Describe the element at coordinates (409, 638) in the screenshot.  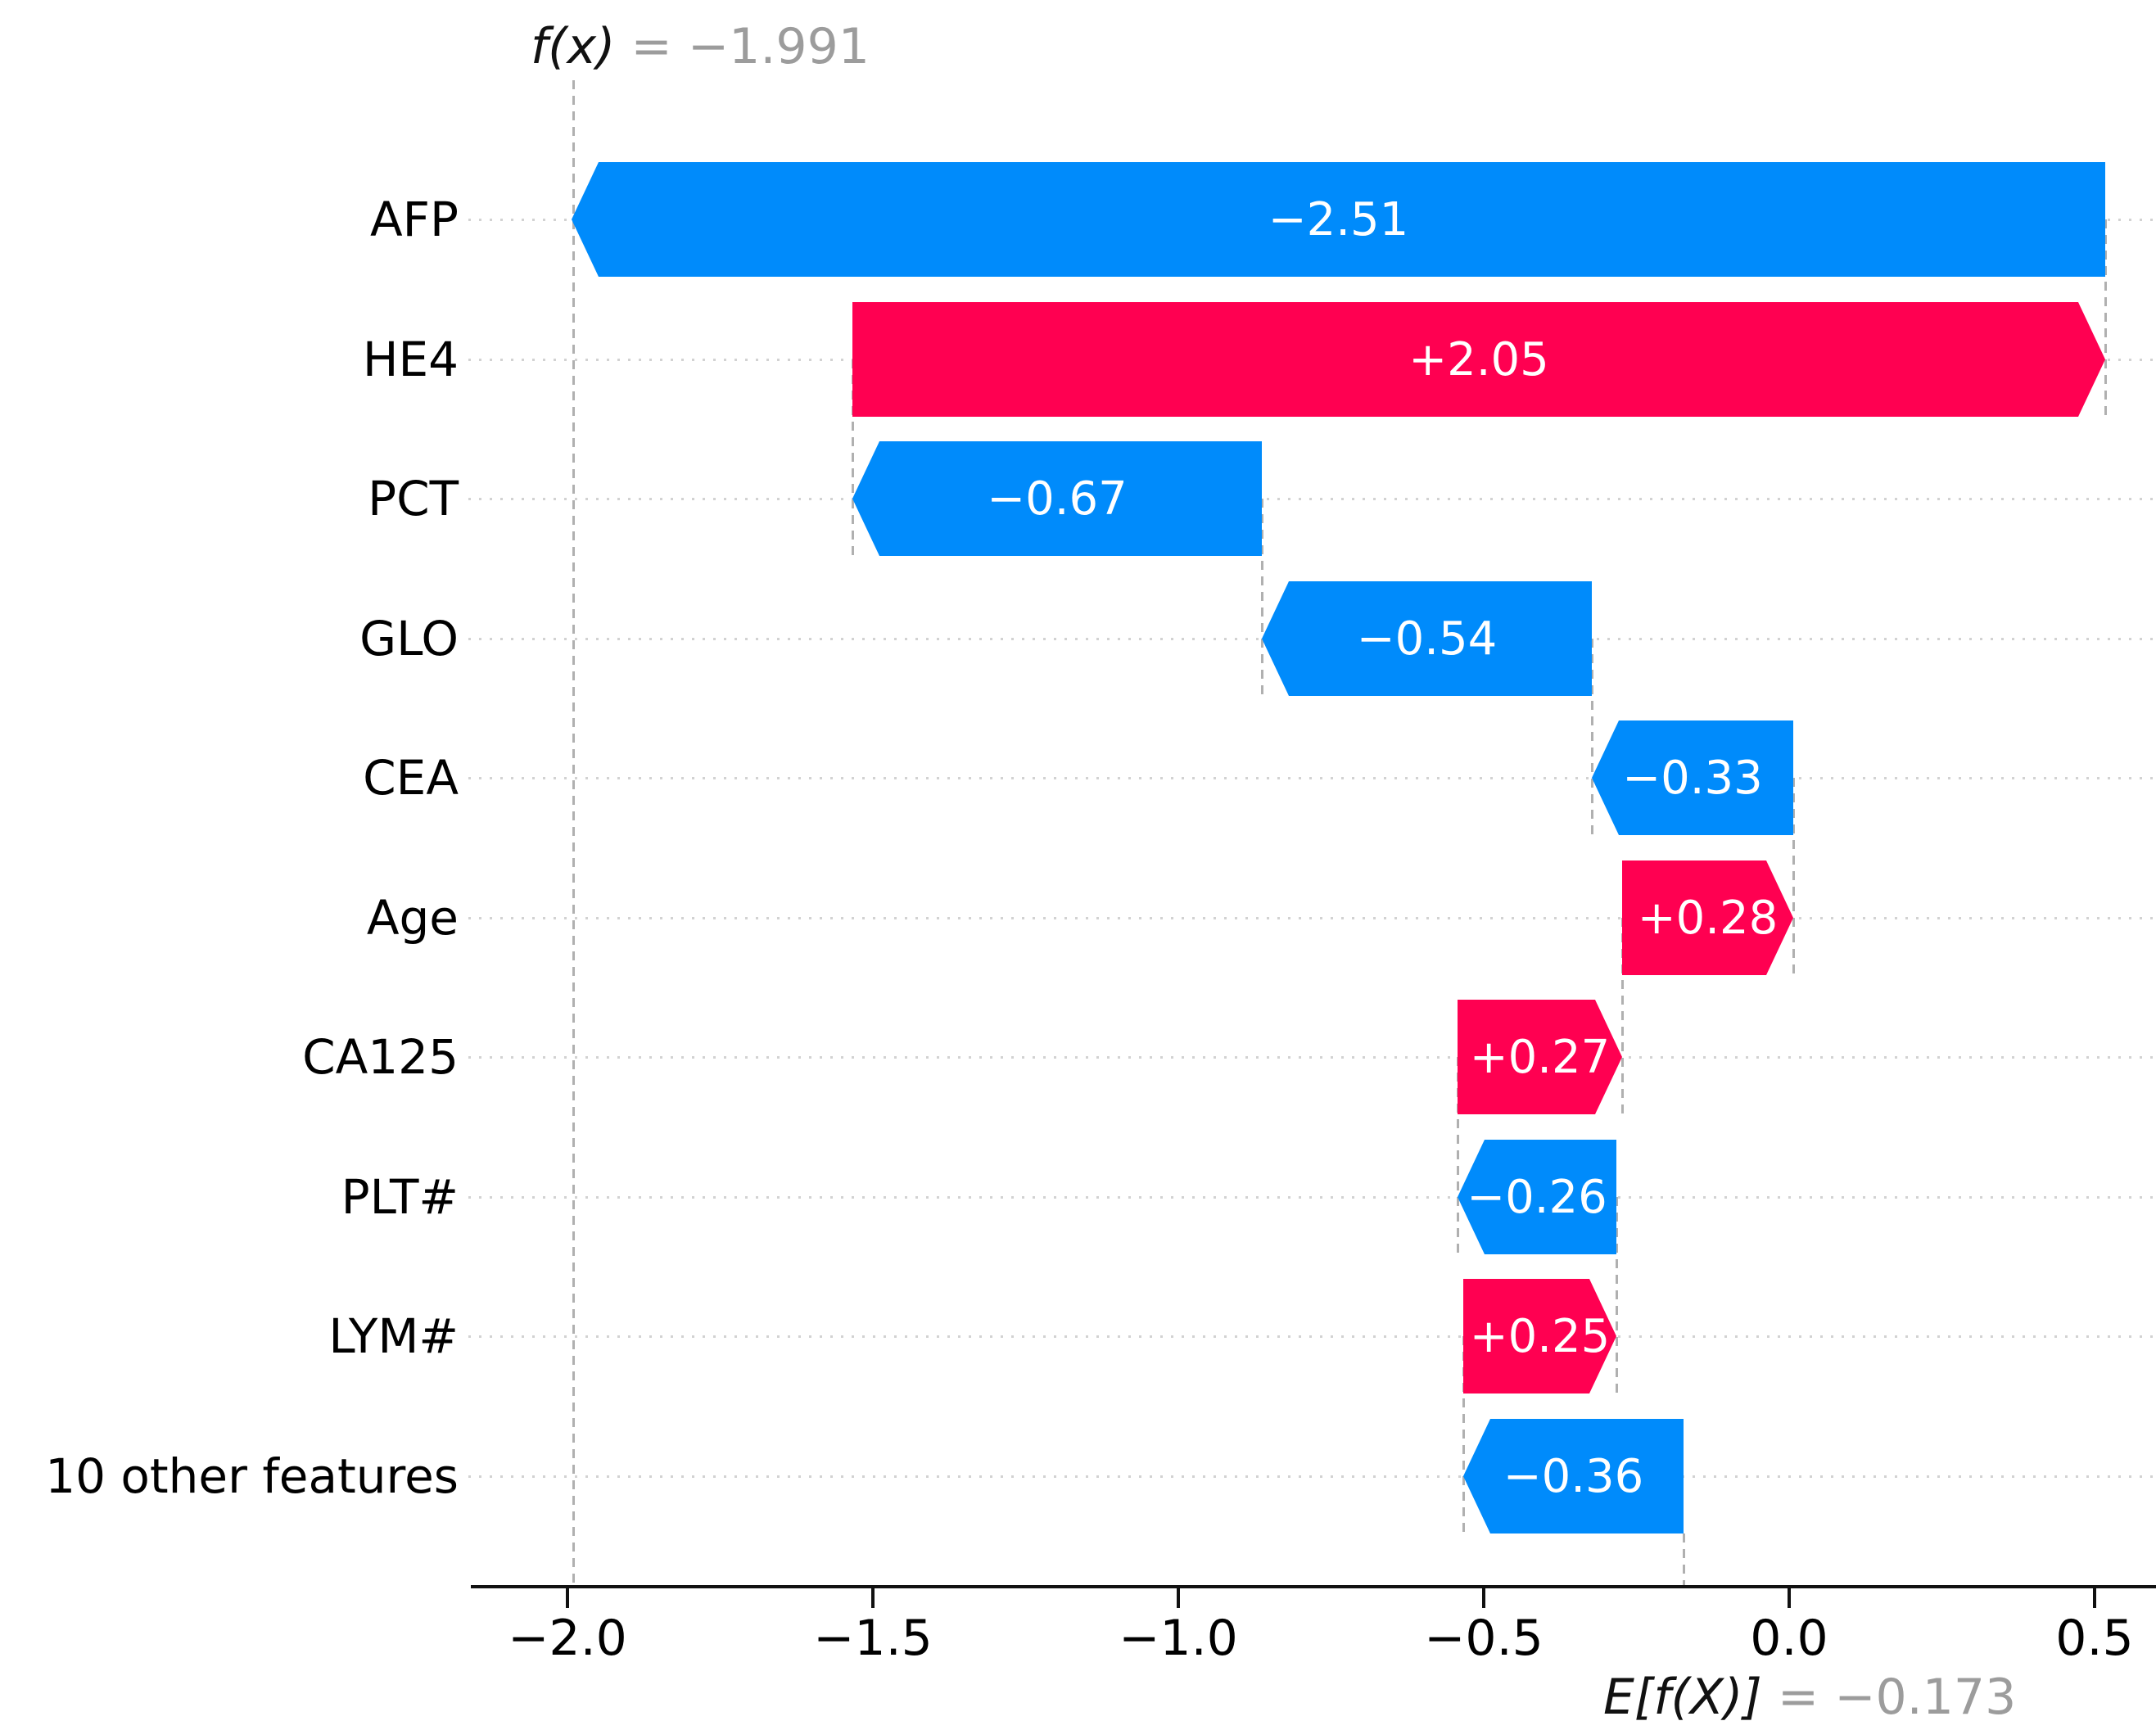
I see `feature-label: GLO` at that location.